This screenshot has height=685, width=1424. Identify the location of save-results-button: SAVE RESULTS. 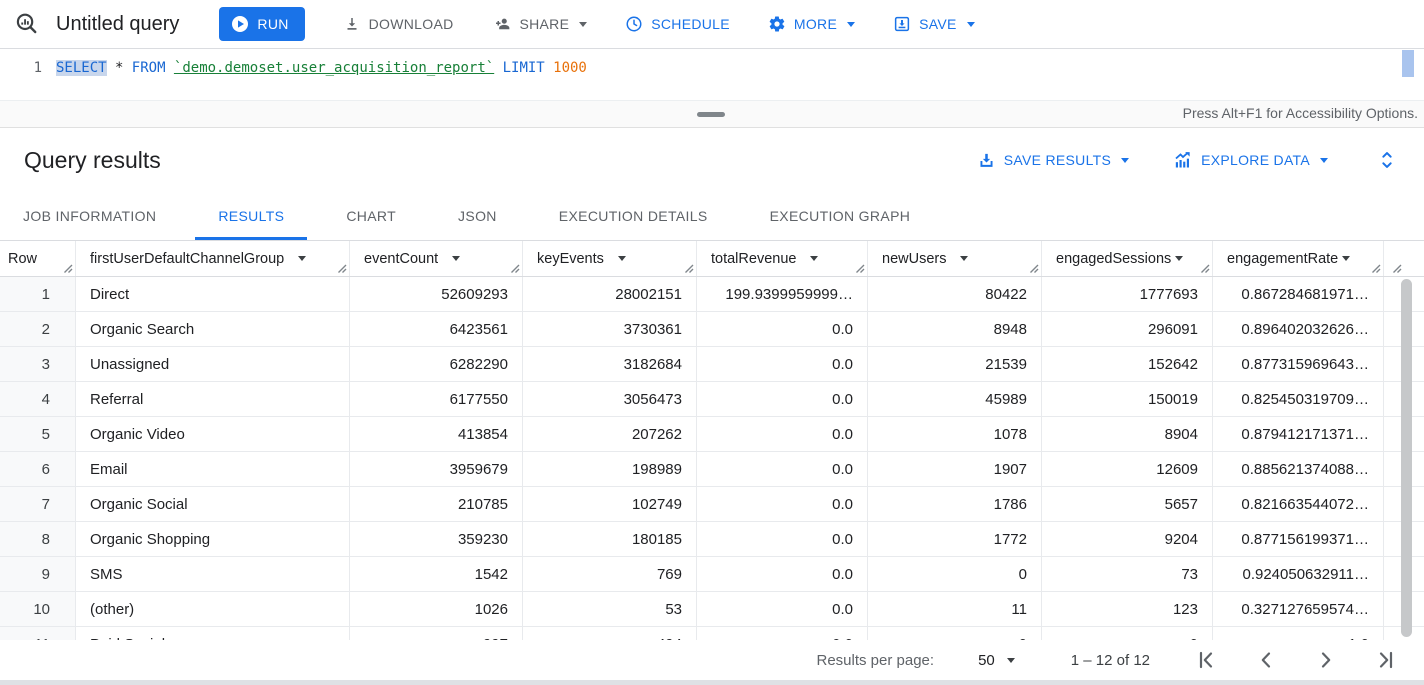
(1053, 160).